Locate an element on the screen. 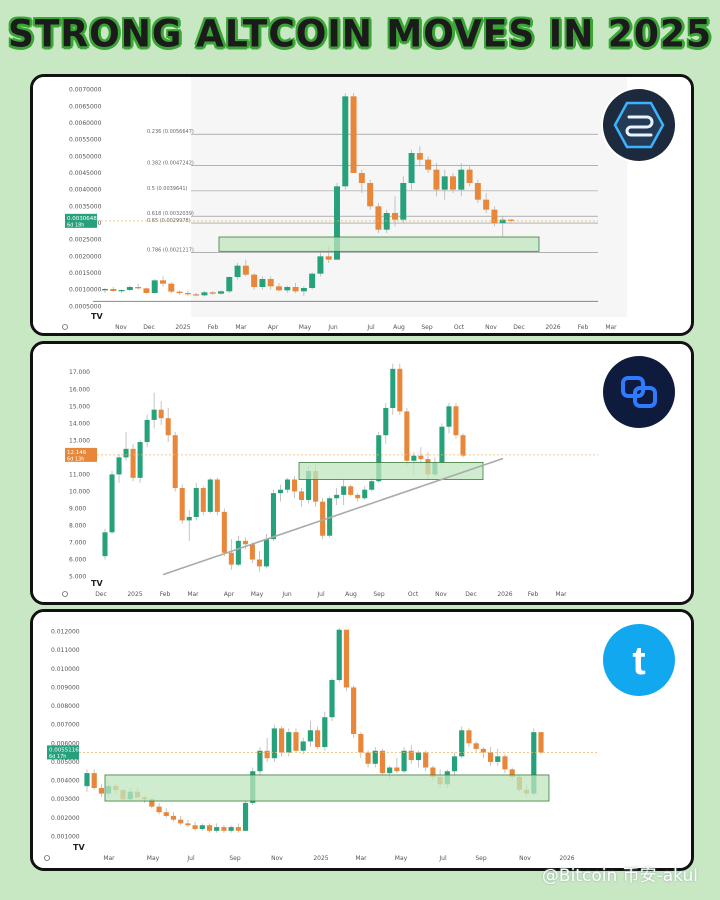  x-tick-label: Nov is located at coordinates (277, 858).